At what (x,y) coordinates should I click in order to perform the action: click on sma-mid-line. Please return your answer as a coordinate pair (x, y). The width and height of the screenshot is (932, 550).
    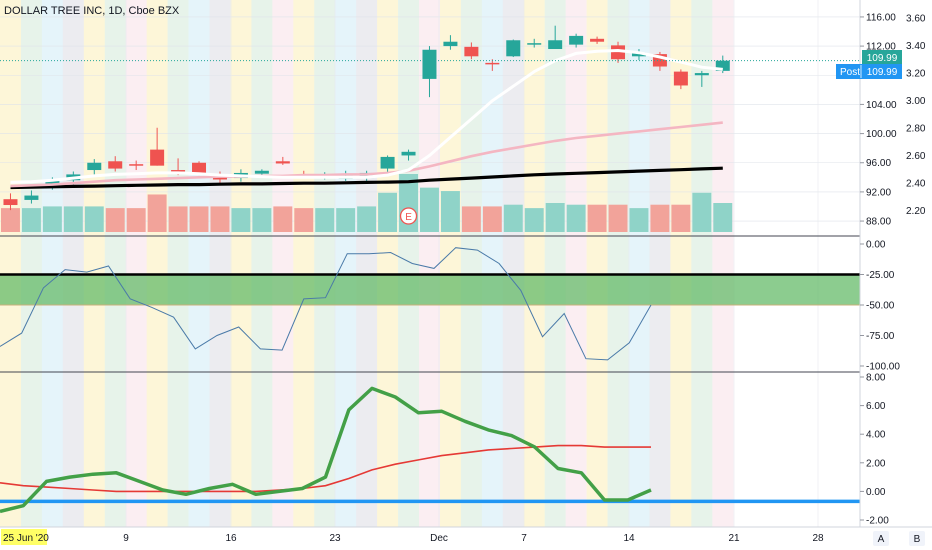
    Looking at the image, I should click on (366, 154).